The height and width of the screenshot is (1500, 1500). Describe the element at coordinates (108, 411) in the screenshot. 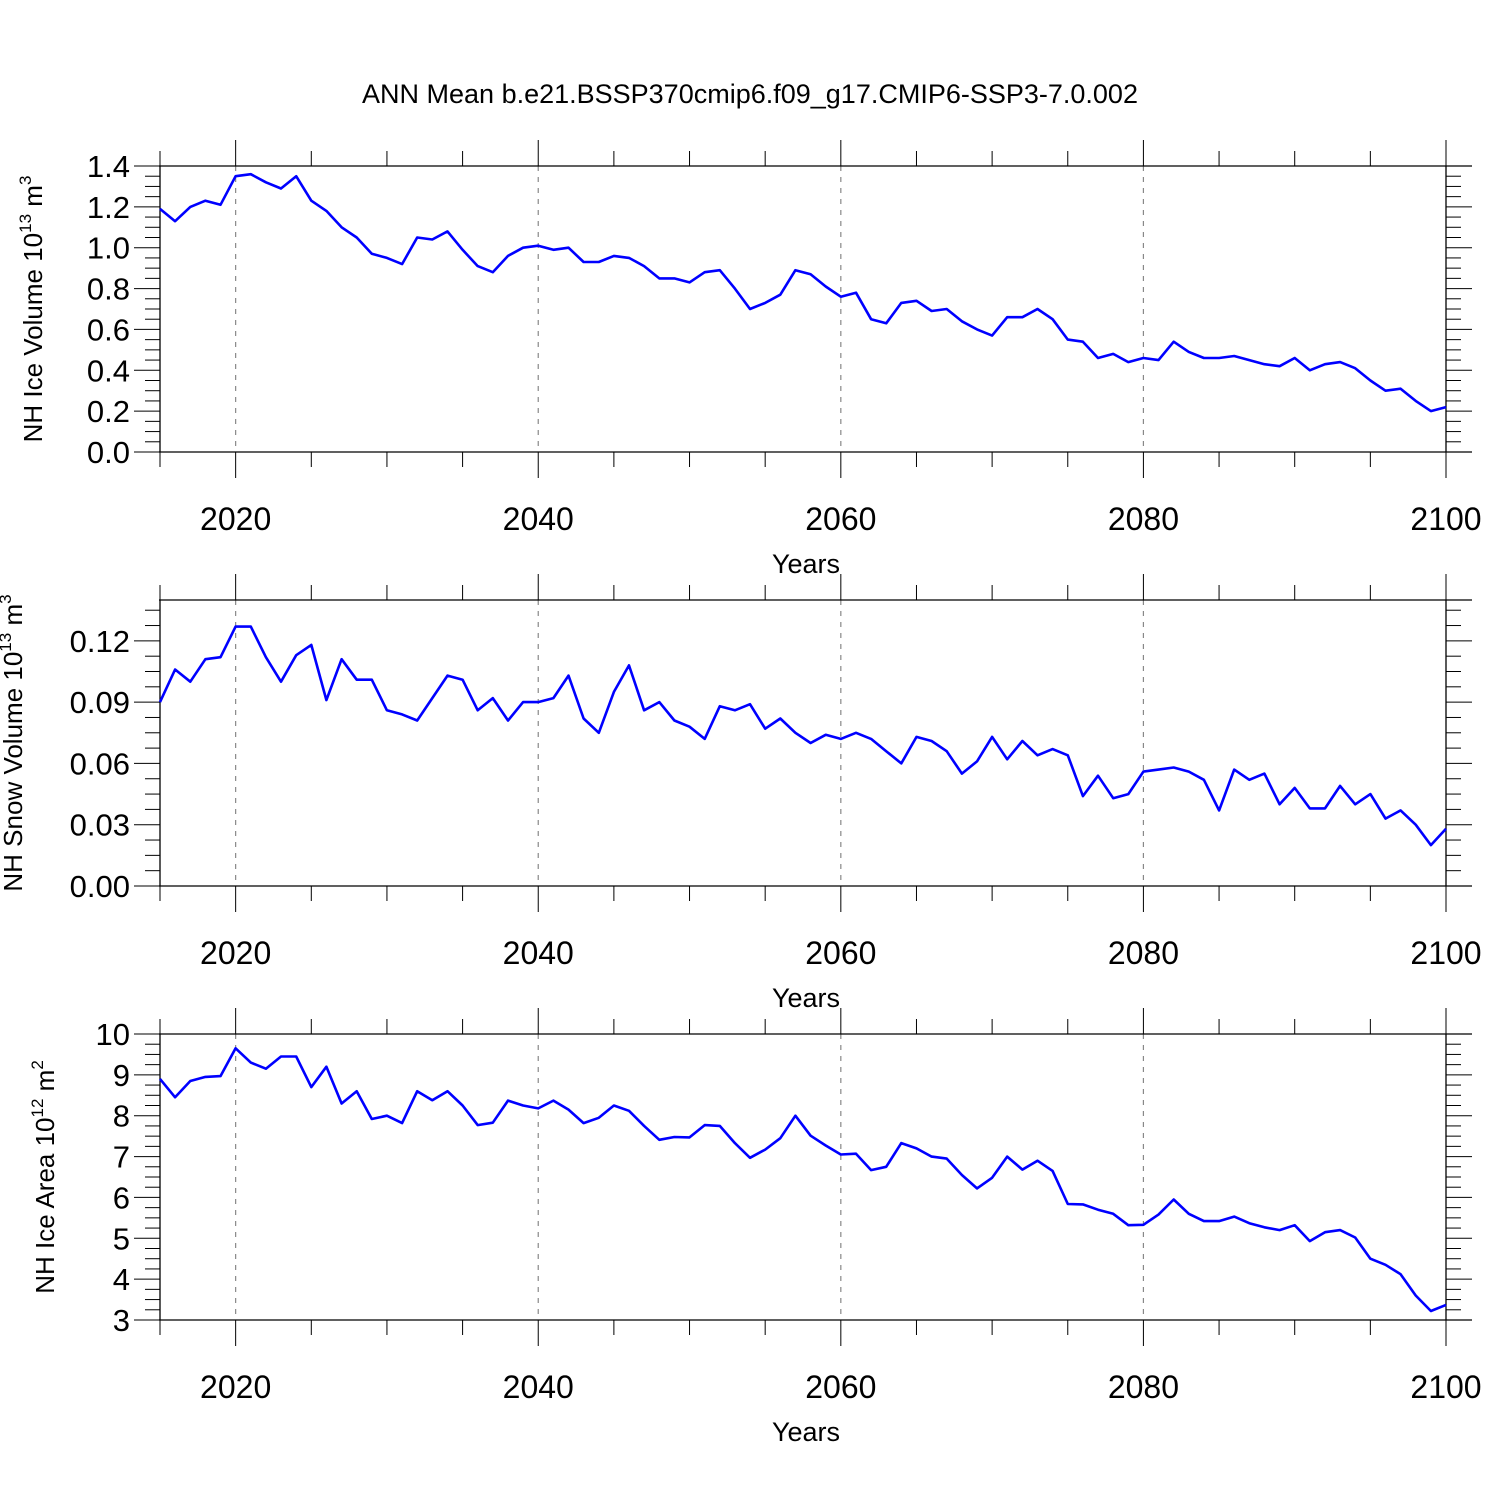

I see `y-tick-label: 0.2` at that location.